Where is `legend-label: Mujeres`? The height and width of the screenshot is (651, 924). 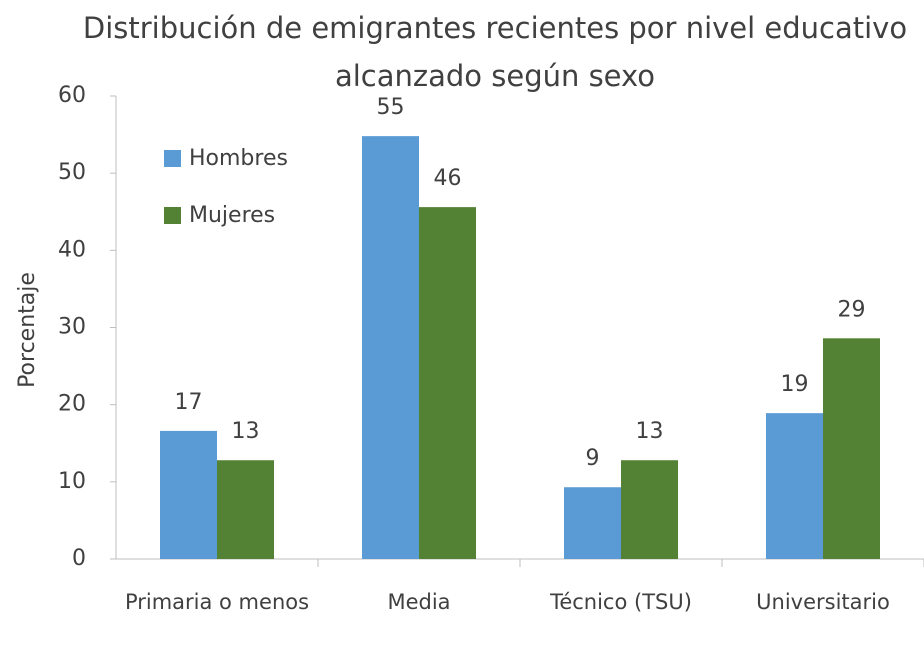 legend-label: Mujeres is located at coordinates (232, 215).